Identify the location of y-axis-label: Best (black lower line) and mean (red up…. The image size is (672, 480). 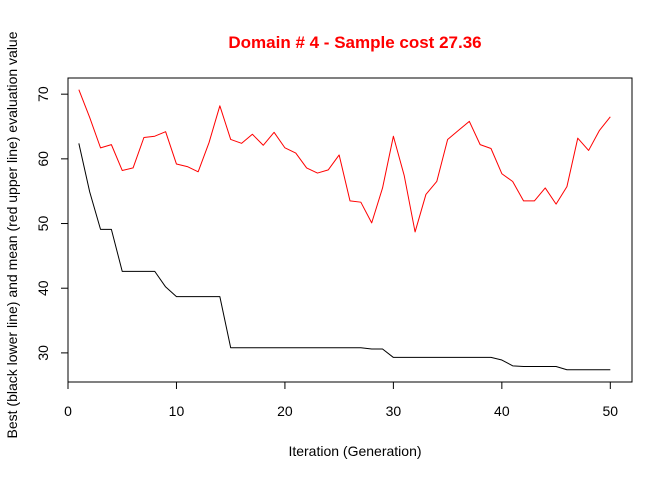
(12, 234).